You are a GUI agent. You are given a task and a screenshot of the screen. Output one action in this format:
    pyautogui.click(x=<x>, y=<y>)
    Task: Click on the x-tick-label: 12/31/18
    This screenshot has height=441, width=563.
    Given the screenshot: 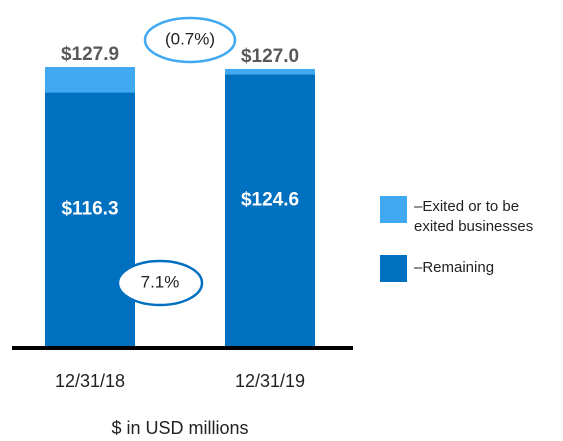 What is the action you would take?
    pyautogui.click(x=90, y=381)
    